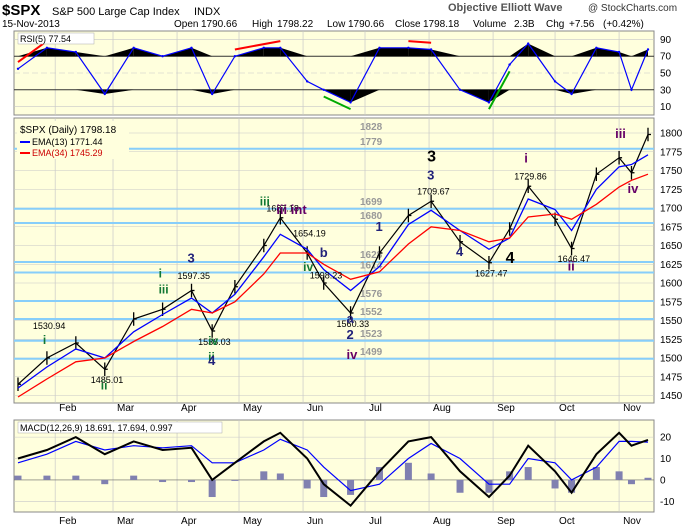 The height and width of the screenshot is (530, 700). Describe the element at coordinates (671, 284) in the screenshot. I see `price-tick-label: 1600` at that location.